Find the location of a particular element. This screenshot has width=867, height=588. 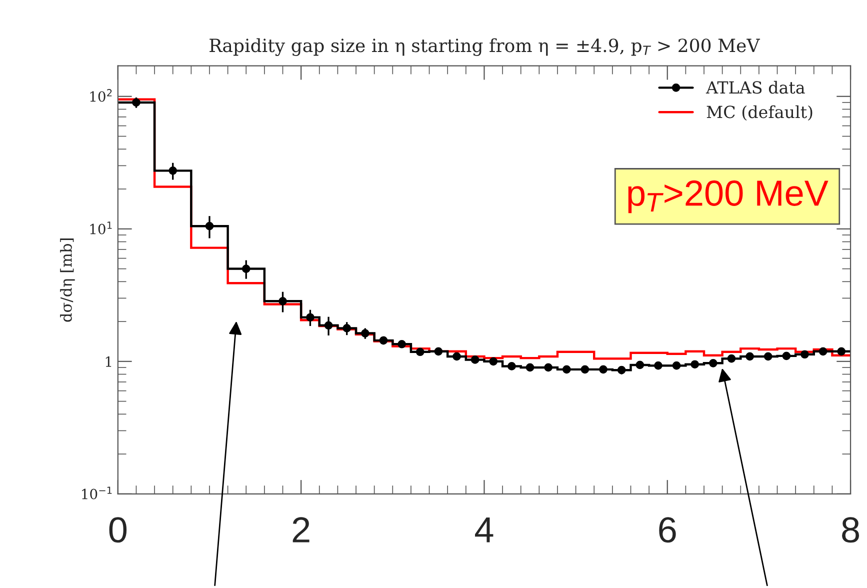

y-tick-label: 1 is located at coordinates (109, 361).